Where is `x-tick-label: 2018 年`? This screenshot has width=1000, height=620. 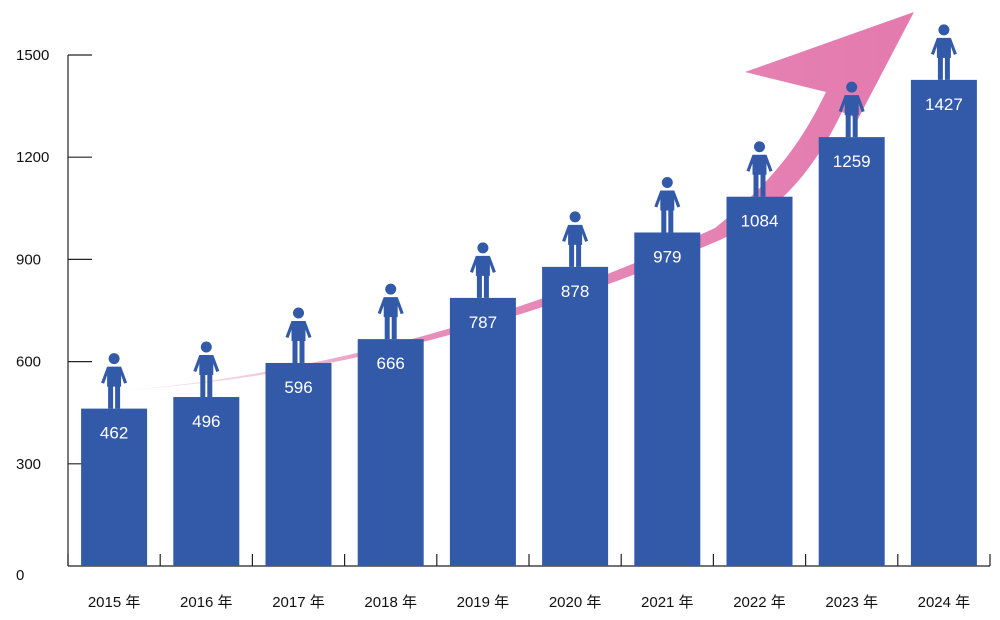 x-tick-label: 2018 年 is located at coordinates (390, 602).